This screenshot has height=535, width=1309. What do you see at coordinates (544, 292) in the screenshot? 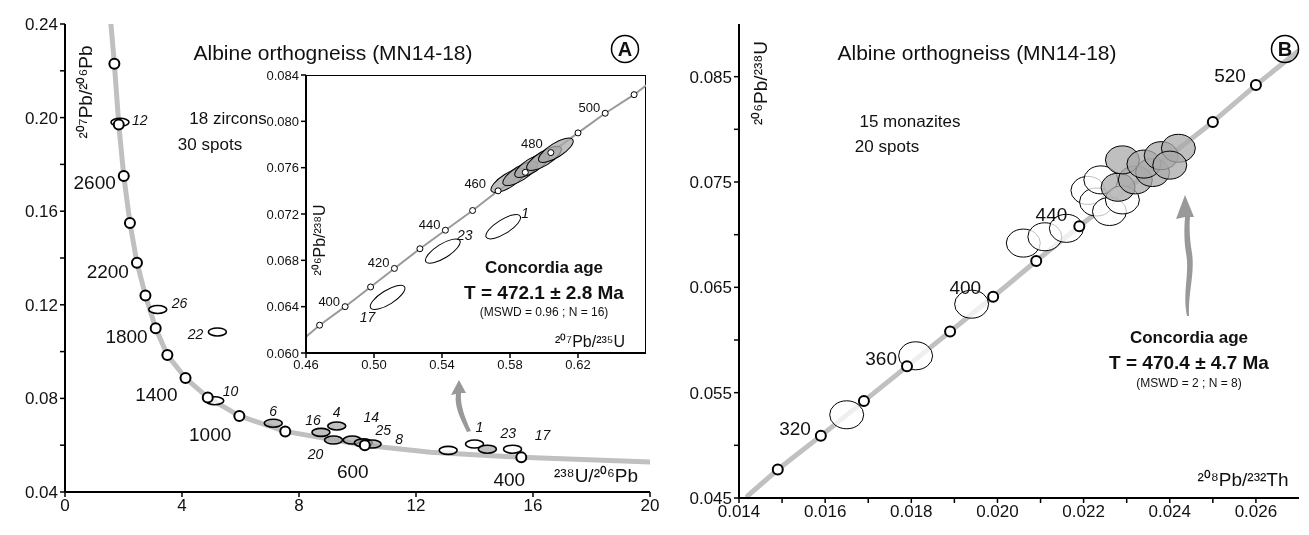
I see `annotation: T = 472.1 ± 2.8 Ma` at bounding box center [544, 292].